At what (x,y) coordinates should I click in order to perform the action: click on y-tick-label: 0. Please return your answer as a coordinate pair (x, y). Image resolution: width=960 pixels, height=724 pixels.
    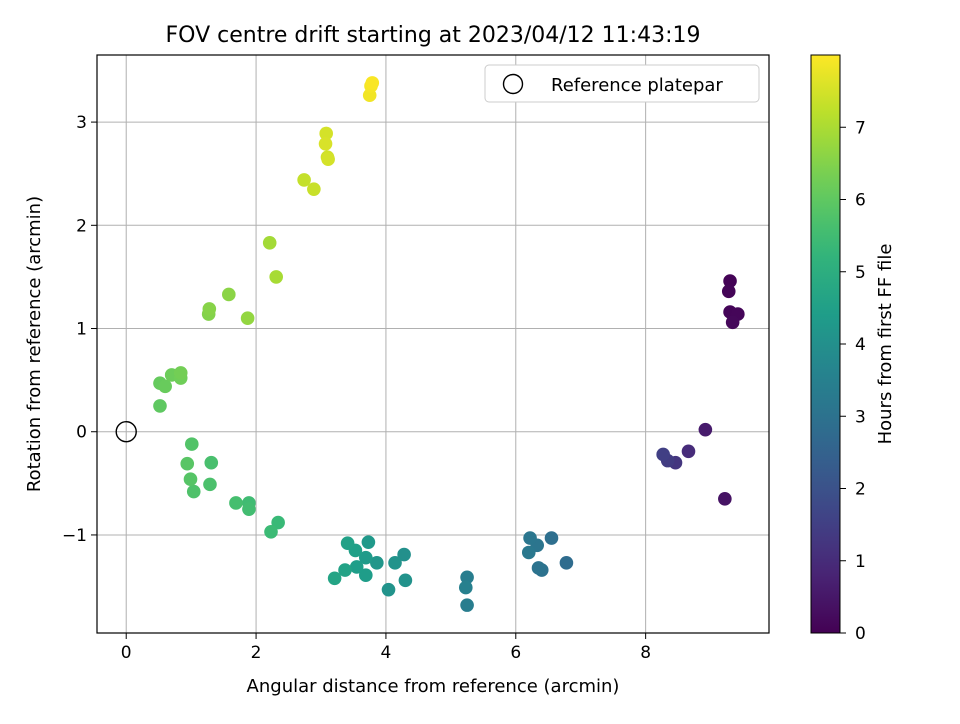
    Looking at the image, I should click on (81, 433).